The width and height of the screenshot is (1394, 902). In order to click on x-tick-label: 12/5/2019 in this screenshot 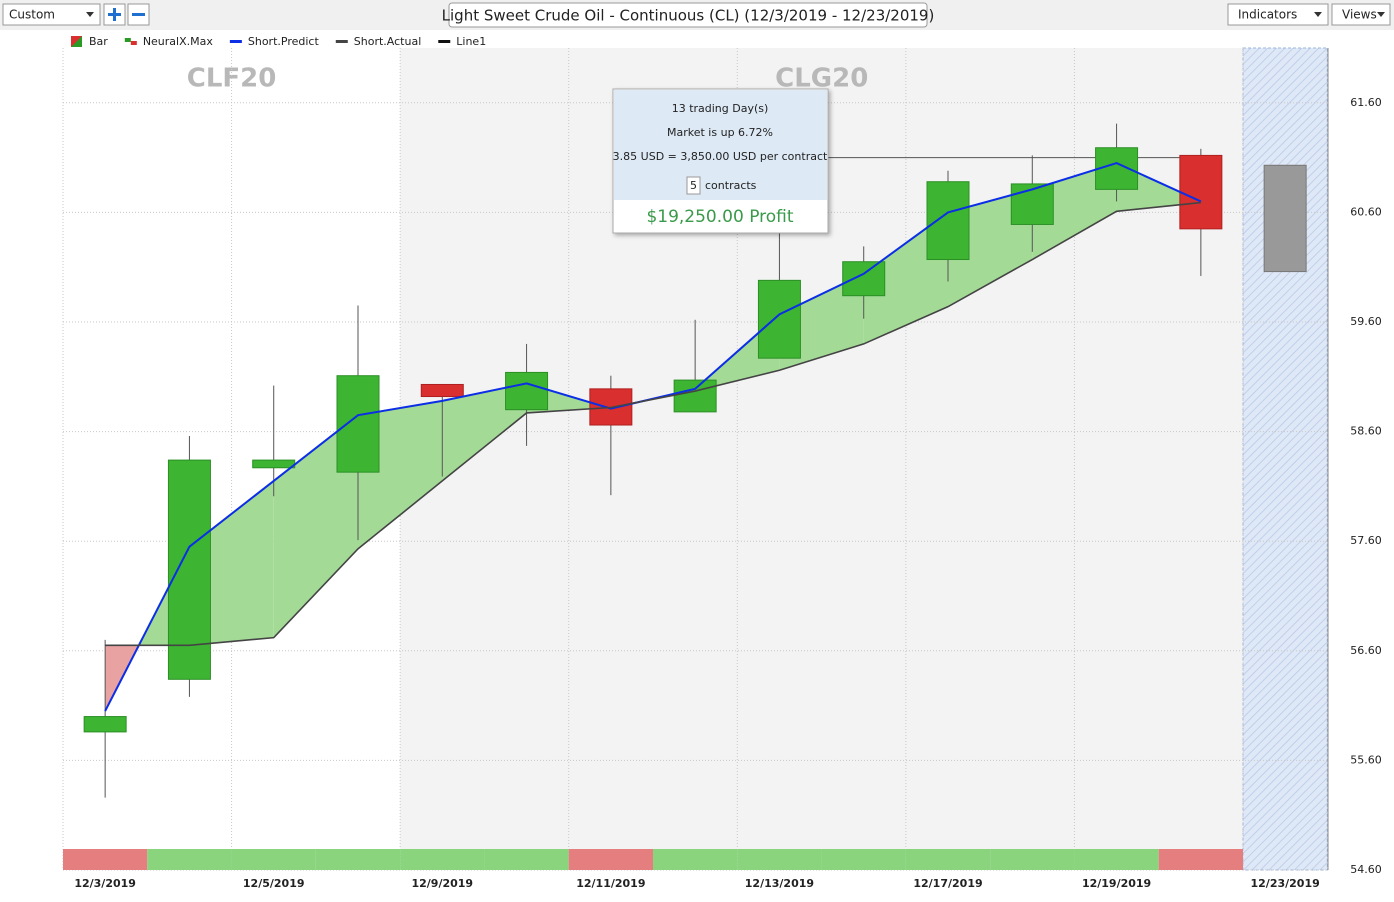, I will do `click(274, 883)`.